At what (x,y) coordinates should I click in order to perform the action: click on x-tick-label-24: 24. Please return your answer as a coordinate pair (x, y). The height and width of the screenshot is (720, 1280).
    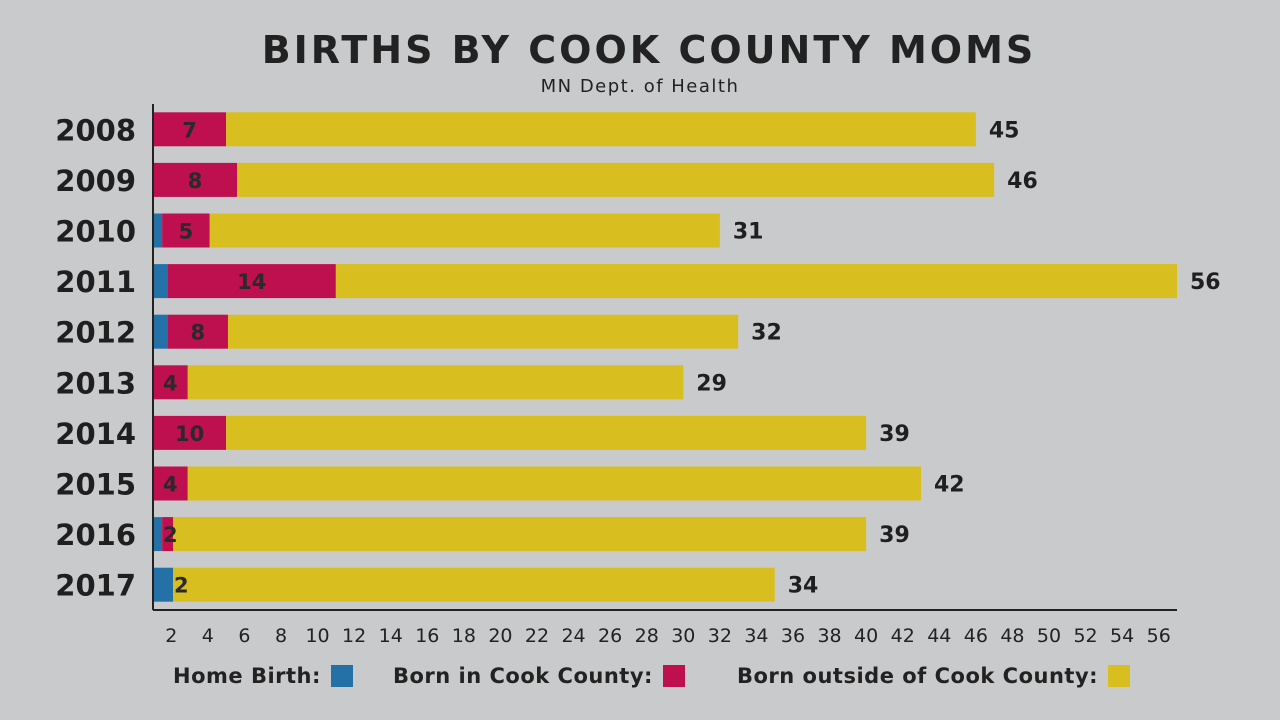
    Looking at the image, I should click on (573, 636).